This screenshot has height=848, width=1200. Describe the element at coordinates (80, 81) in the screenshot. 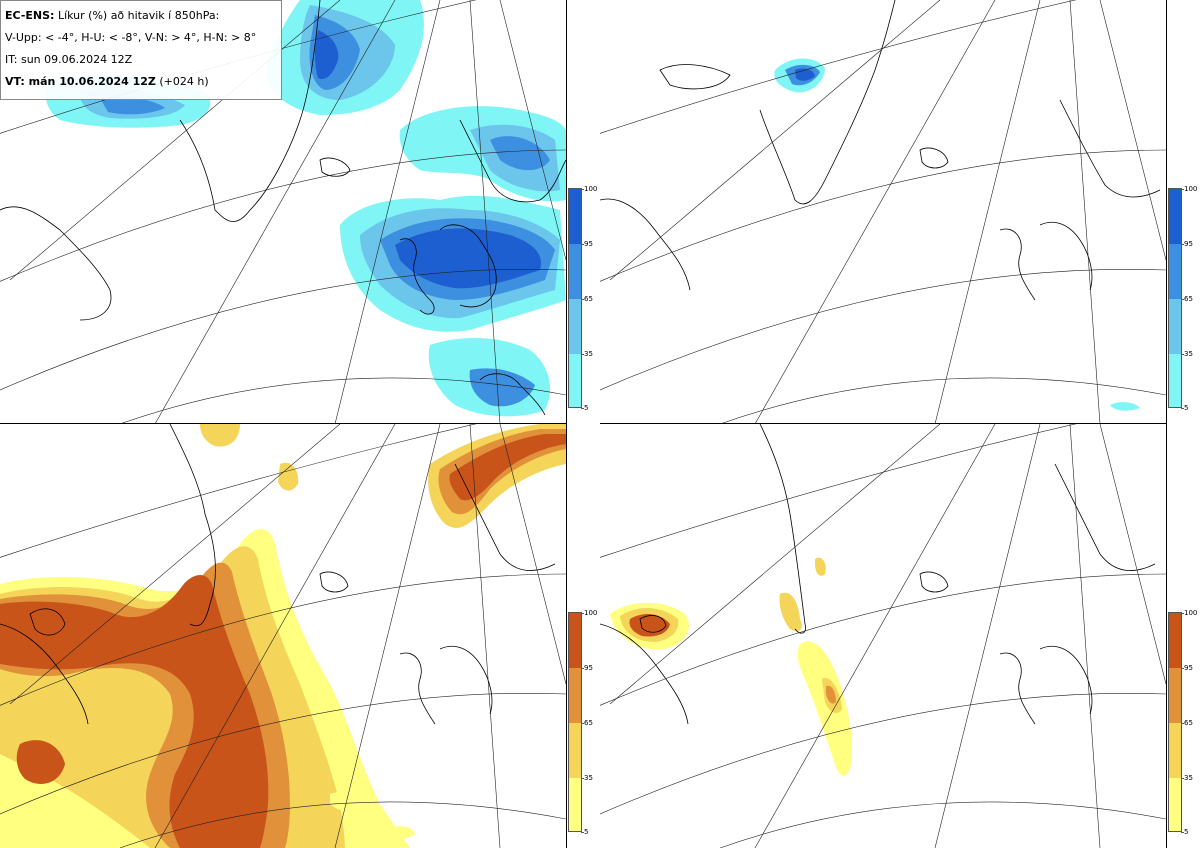

I see `legend-valid-time: VT: mán 10.06.2024 12Z` at that location.